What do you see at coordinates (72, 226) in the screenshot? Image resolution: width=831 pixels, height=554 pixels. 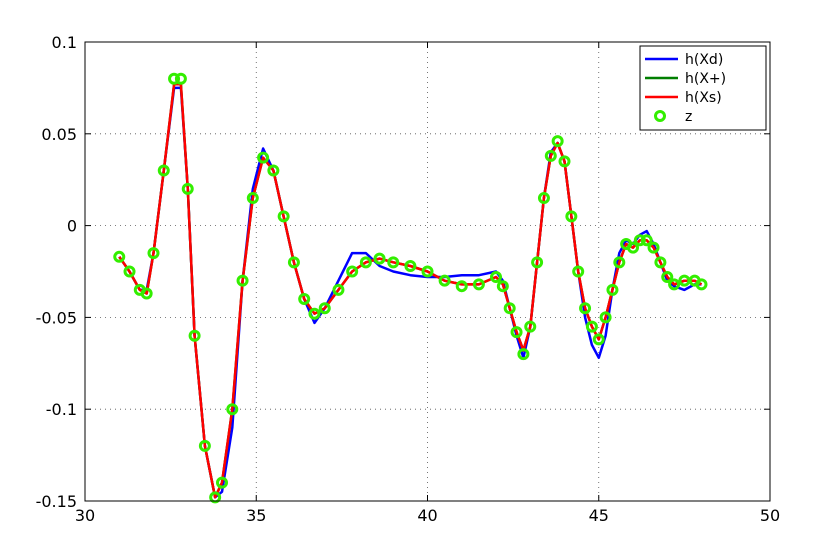 I see `y-tick-label: 0` at bounding box center [72, 226].